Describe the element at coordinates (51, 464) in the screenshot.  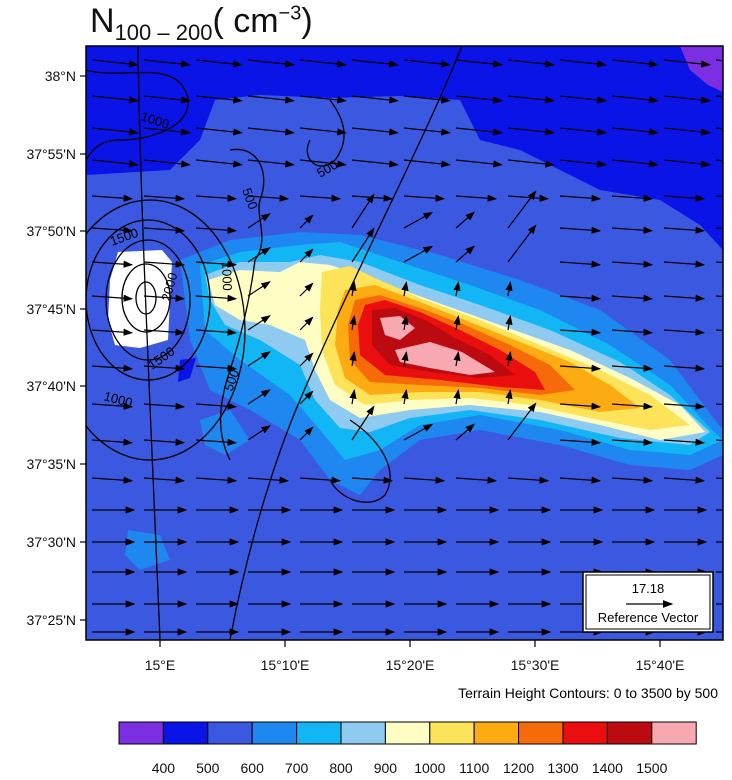
I see `lat-label: 37°35'N` at that location.